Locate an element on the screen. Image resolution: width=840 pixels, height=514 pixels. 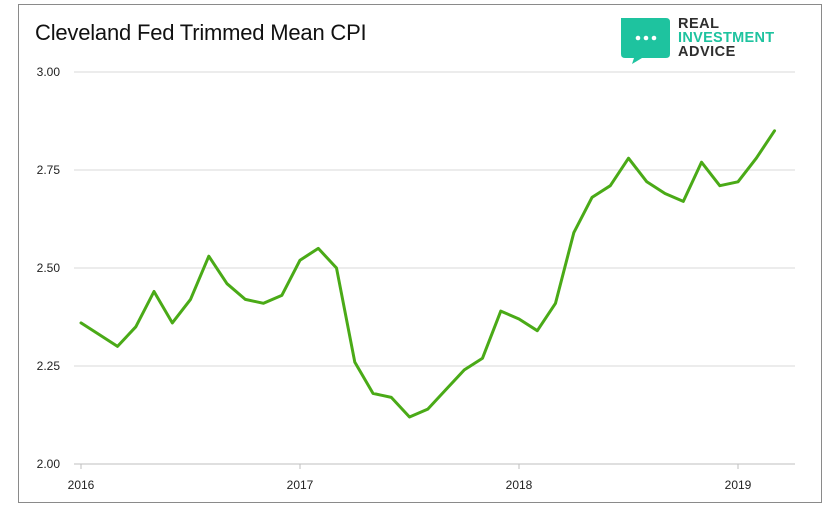
y-tick-label: 2.00 is located at coordinates (49, 464).